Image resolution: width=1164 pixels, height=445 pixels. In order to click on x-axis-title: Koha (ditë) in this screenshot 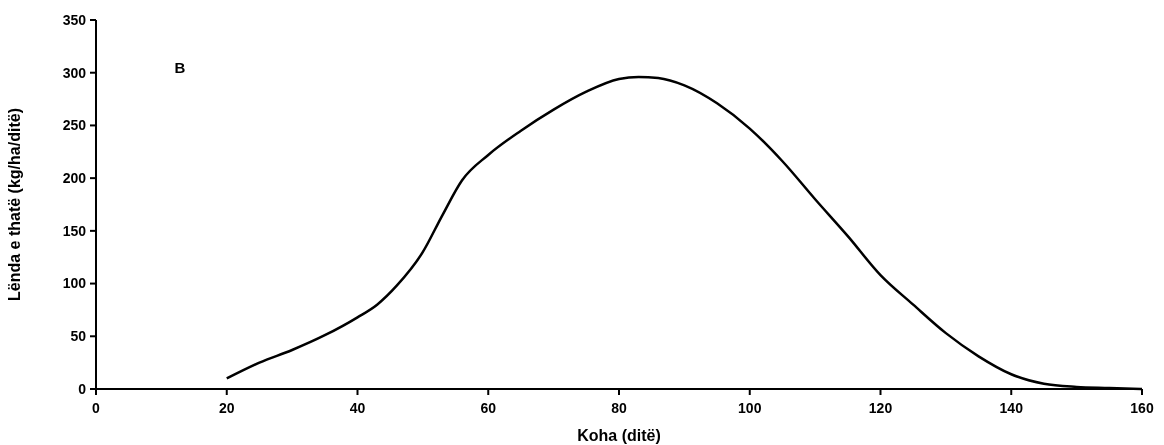, I will do `click(619, 435)`.